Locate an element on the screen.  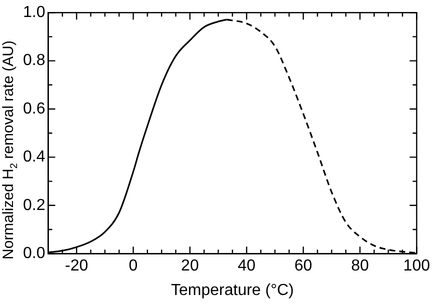
y-tick-label: 0.8 is located at coordinates (34, 61).